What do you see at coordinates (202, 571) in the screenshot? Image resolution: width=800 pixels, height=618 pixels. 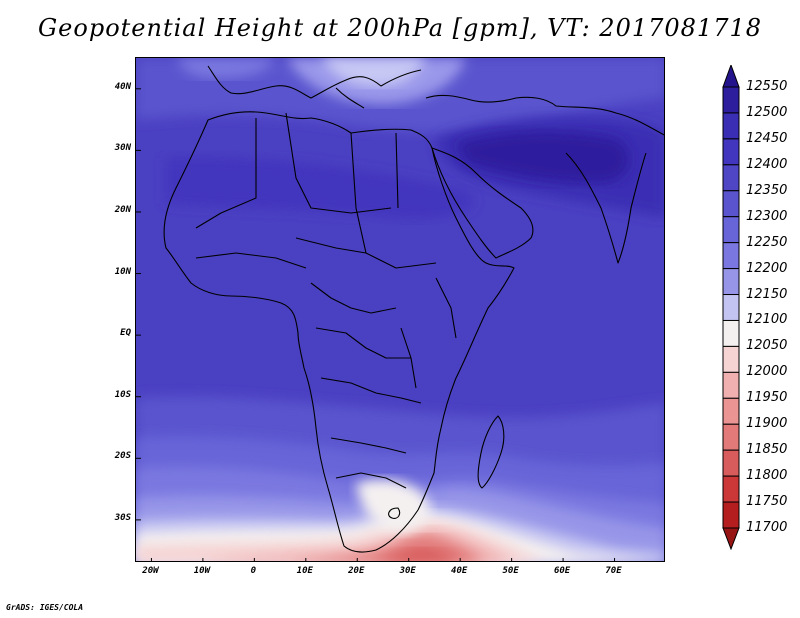 I see `lon-label: 10W` at bounding box center [202, 571].